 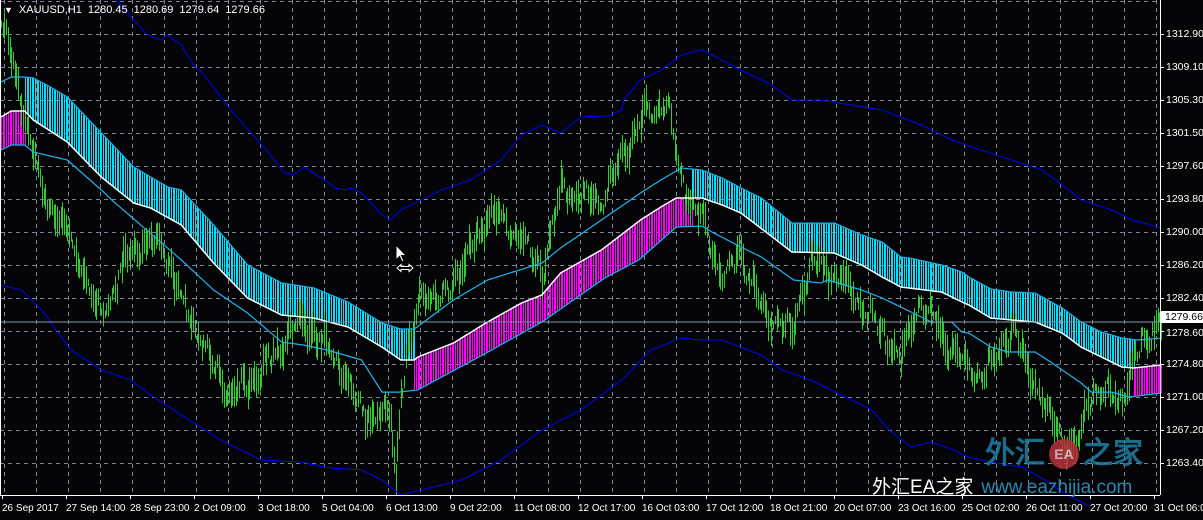 I want to click on close-price: 1279.66, so click(x=245, y=10).